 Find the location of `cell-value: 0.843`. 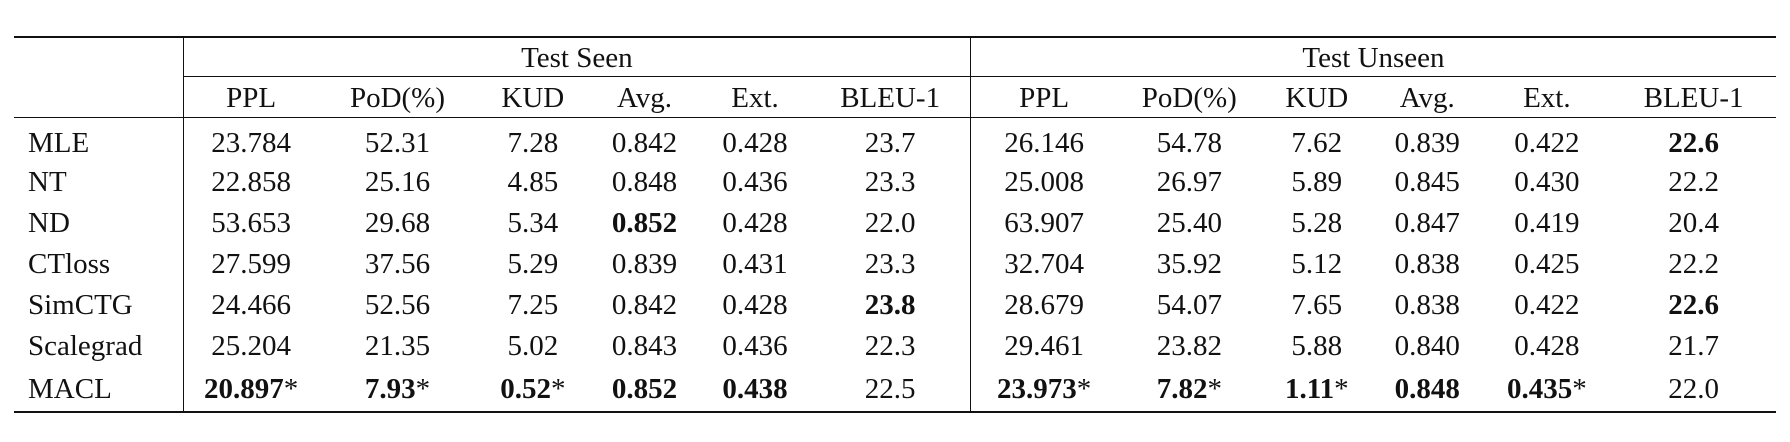

cell-value: 0.843 is located at coordinates (644, 346).